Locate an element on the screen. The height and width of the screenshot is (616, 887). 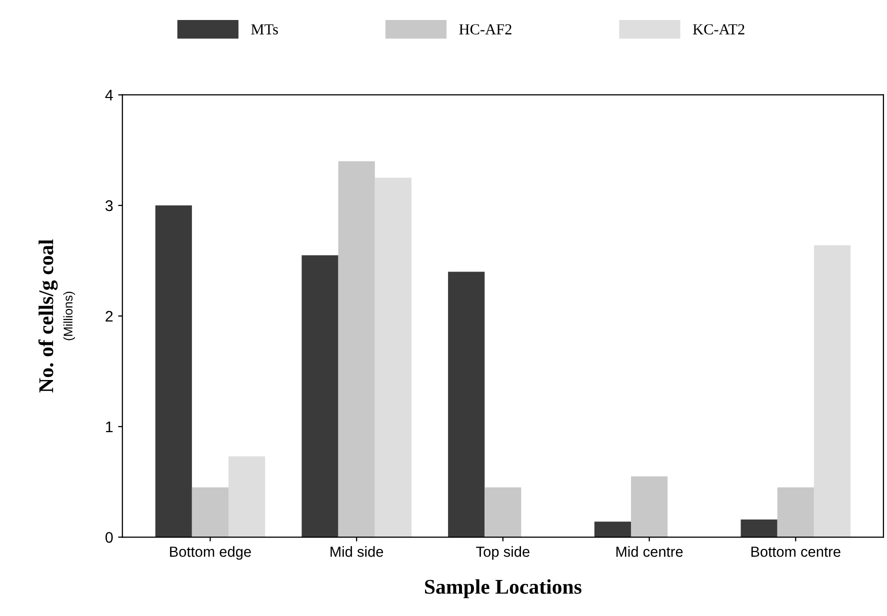
text: (Millions) is located at coordinates (69, 316).